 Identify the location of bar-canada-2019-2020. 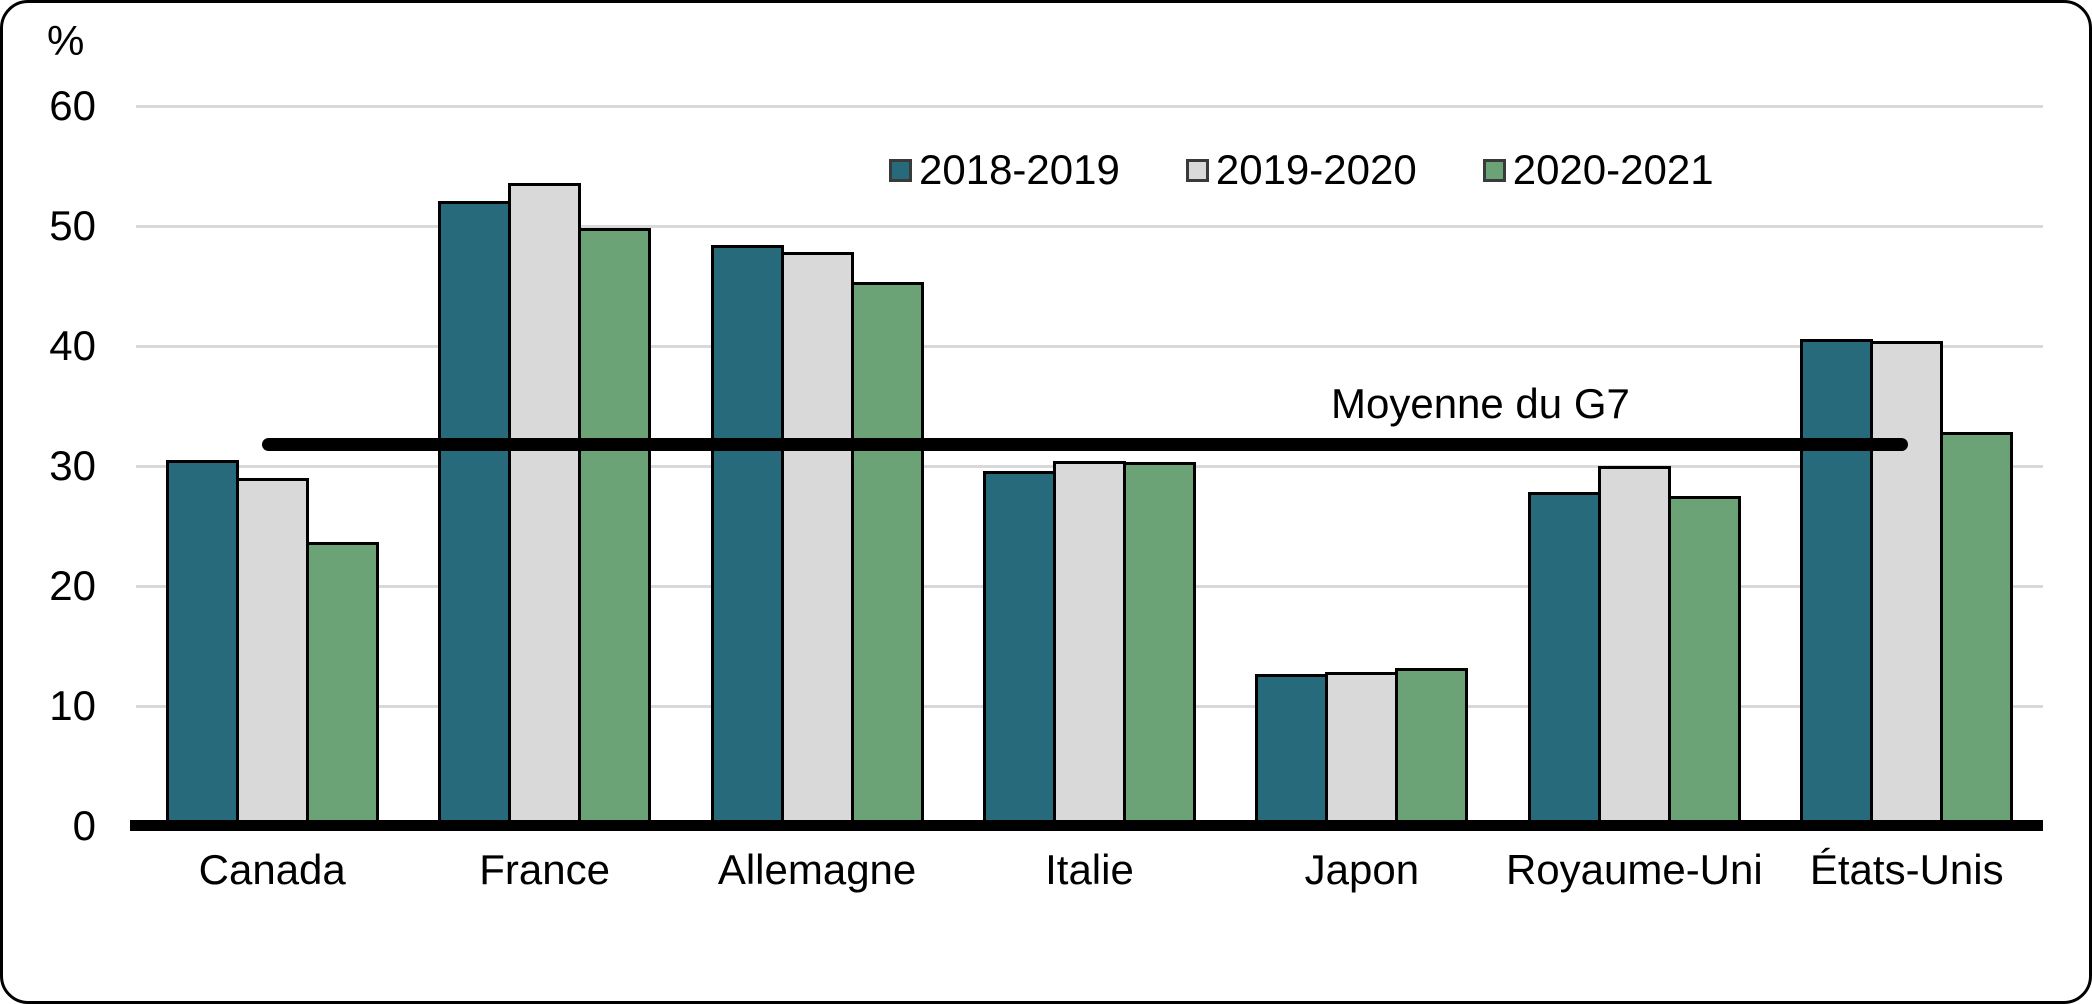
(272, 652).